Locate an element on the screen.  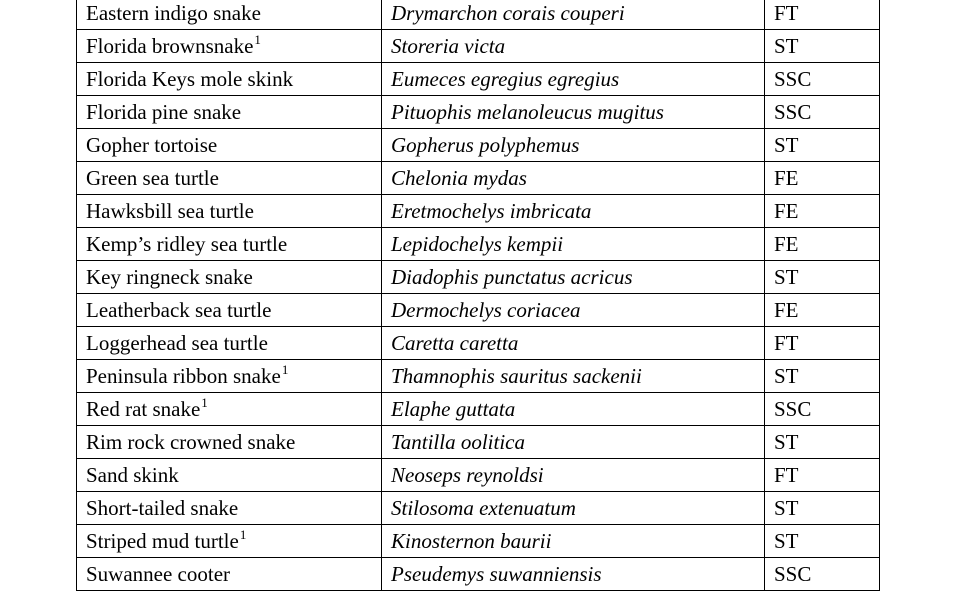
scientific-name-cell: Gopherus polyphemus is located at coordinates (573, 145).